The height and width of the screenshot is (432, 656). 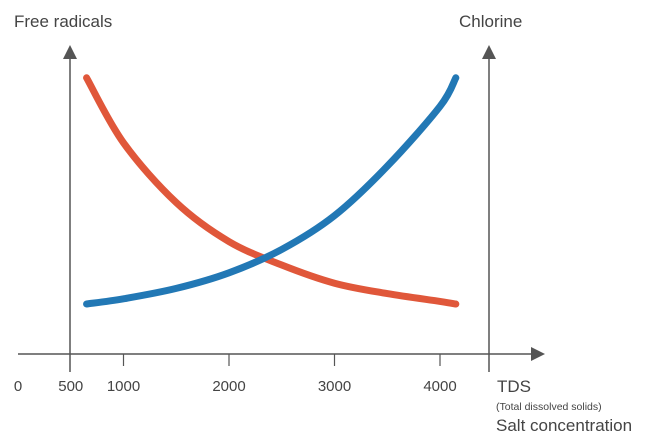 What do you see at coordinates (489, 52) in the screenshot?
I see `right-y-axis-arrow-icon` at bounding box center [489, 52].